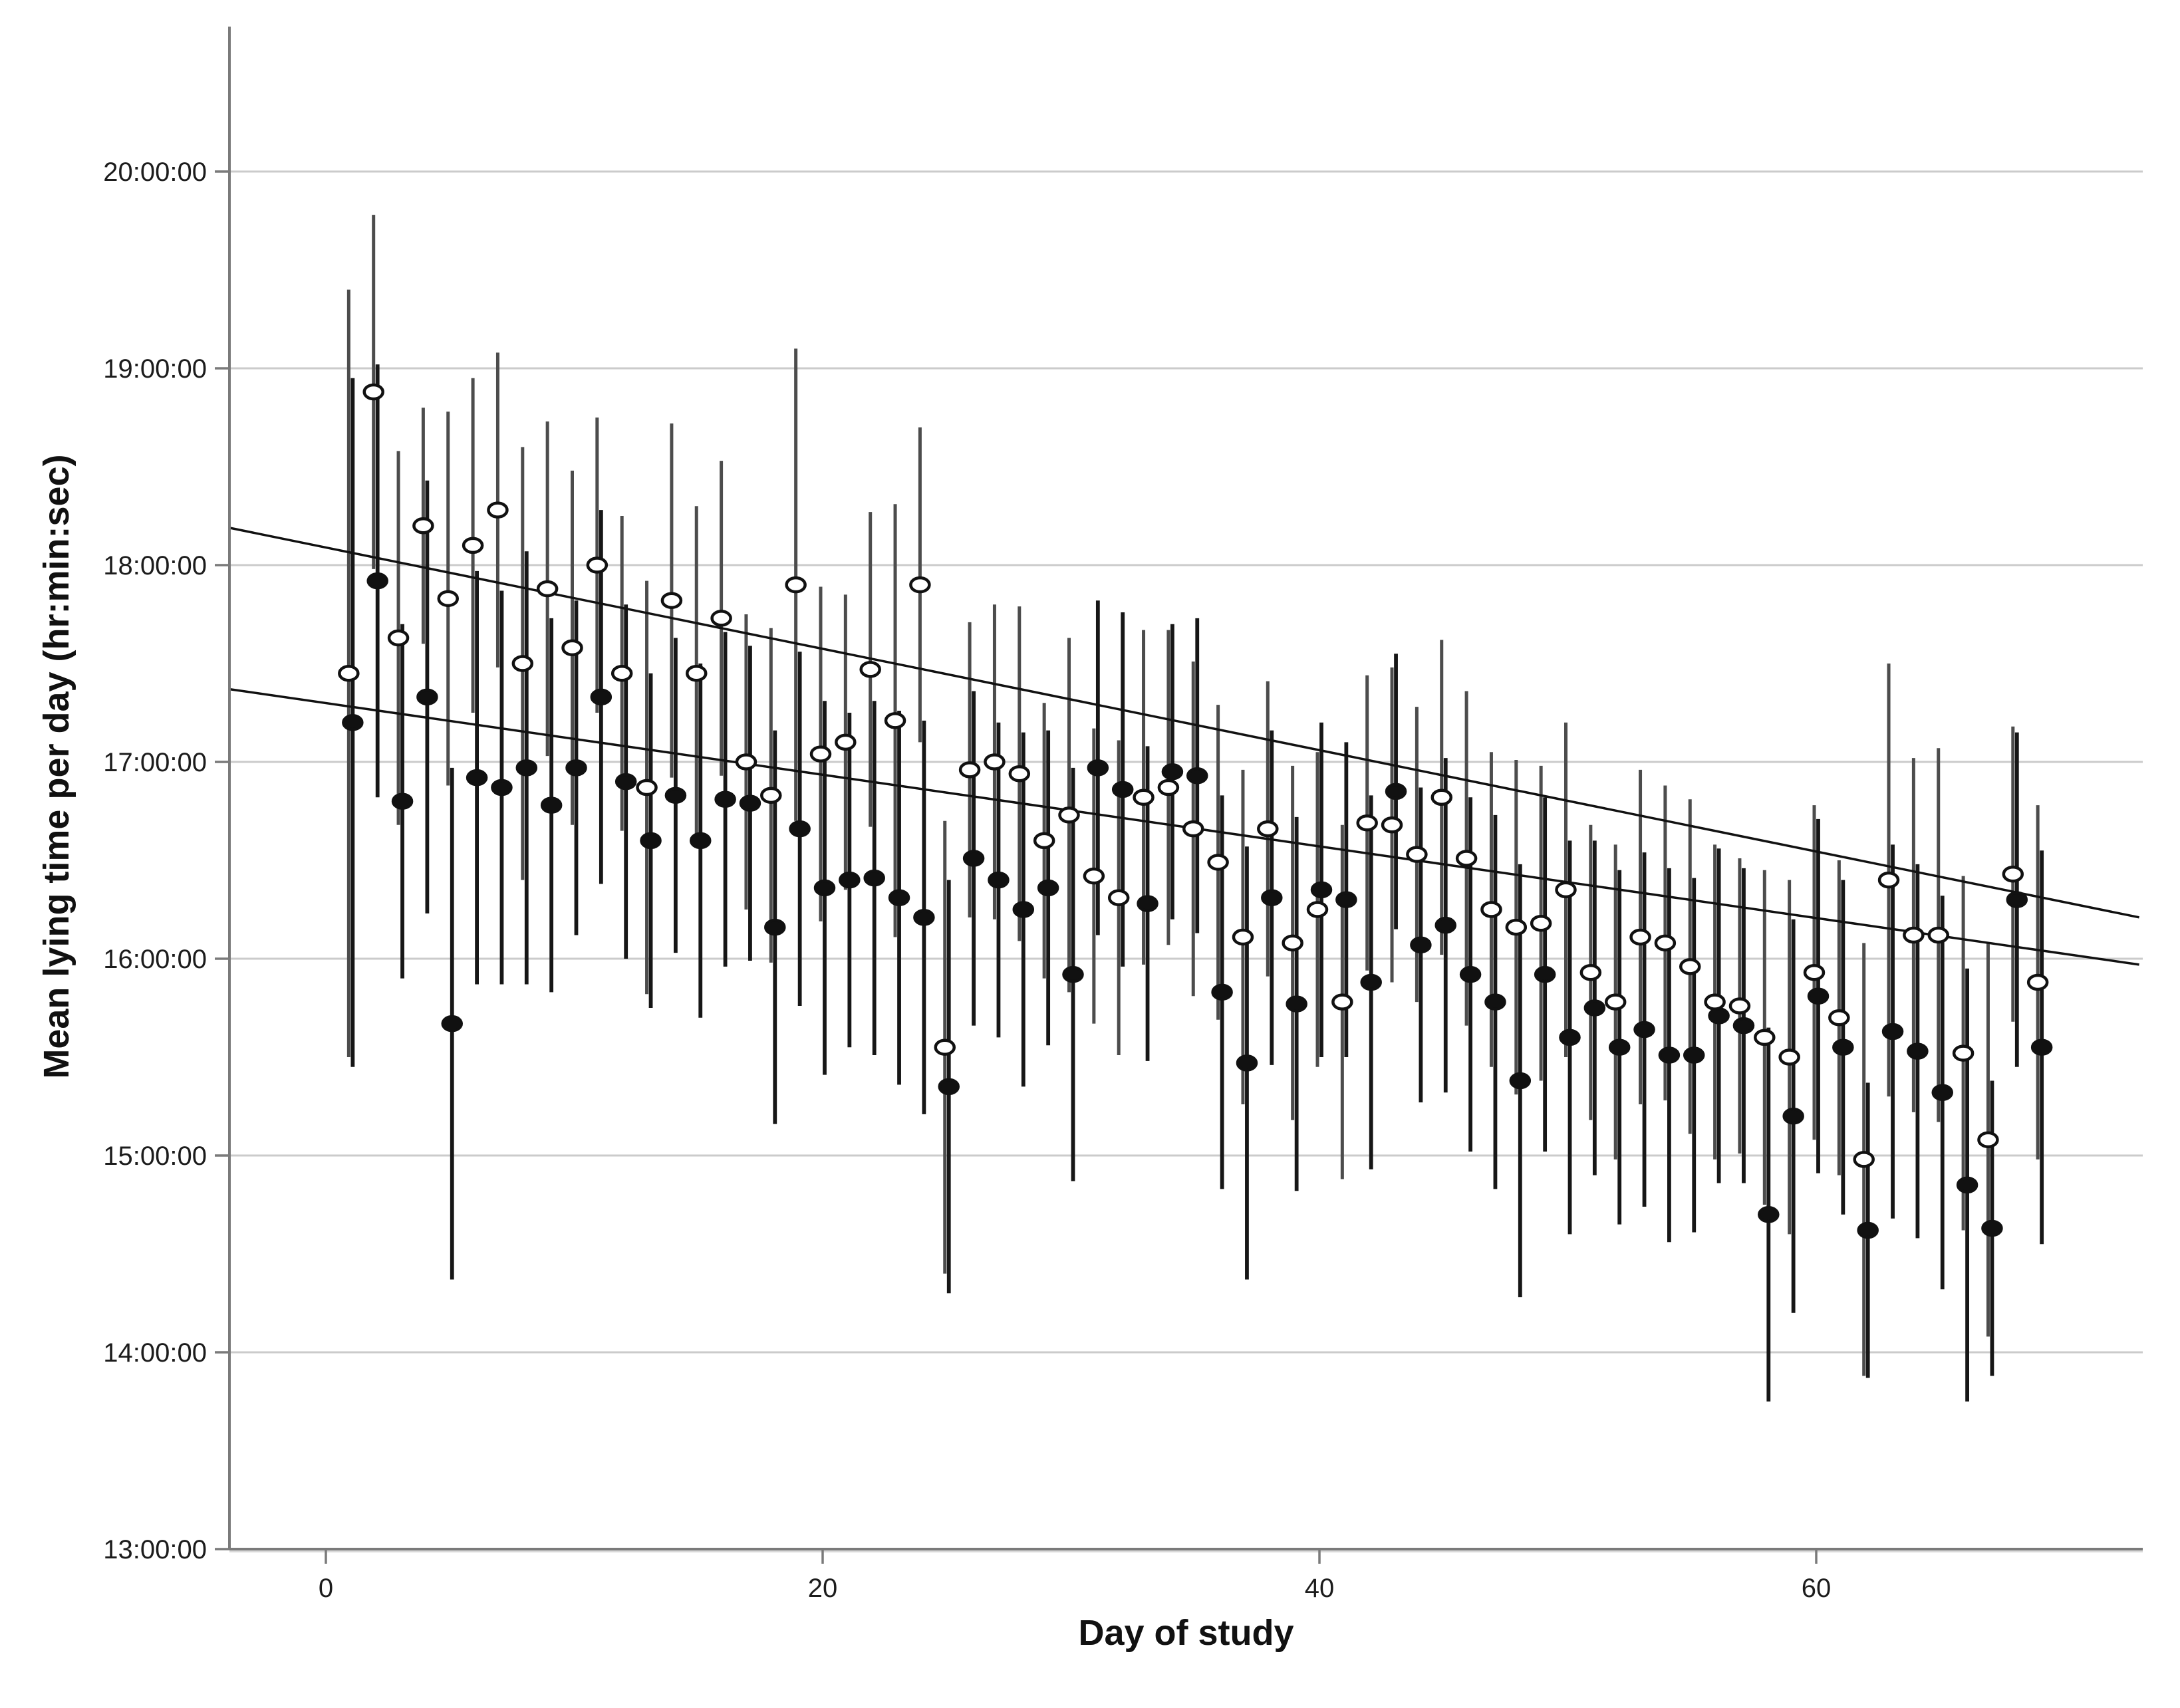 The height and width of the screenshot is (1708, 2180). What do you see at coordinates (155, 1156) in the screenshot?
I see `y-tick-label: 15:00:00` at bounding box center [155, 1156].